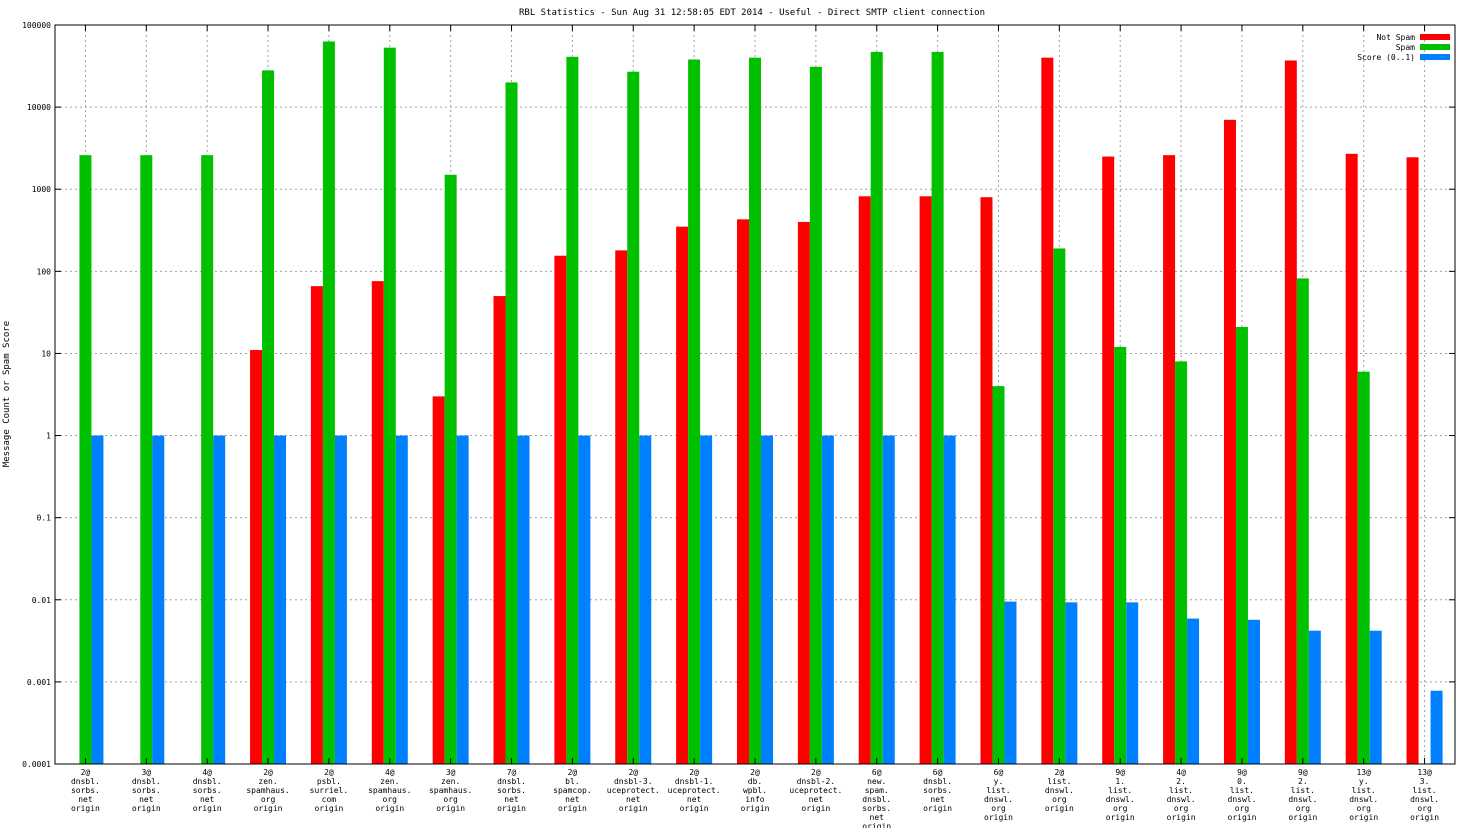 This screenshot has width=1472, height=828. I want to click on x-tick-label: 4@ zen. spamhaus. org origin, so click(389, 790).